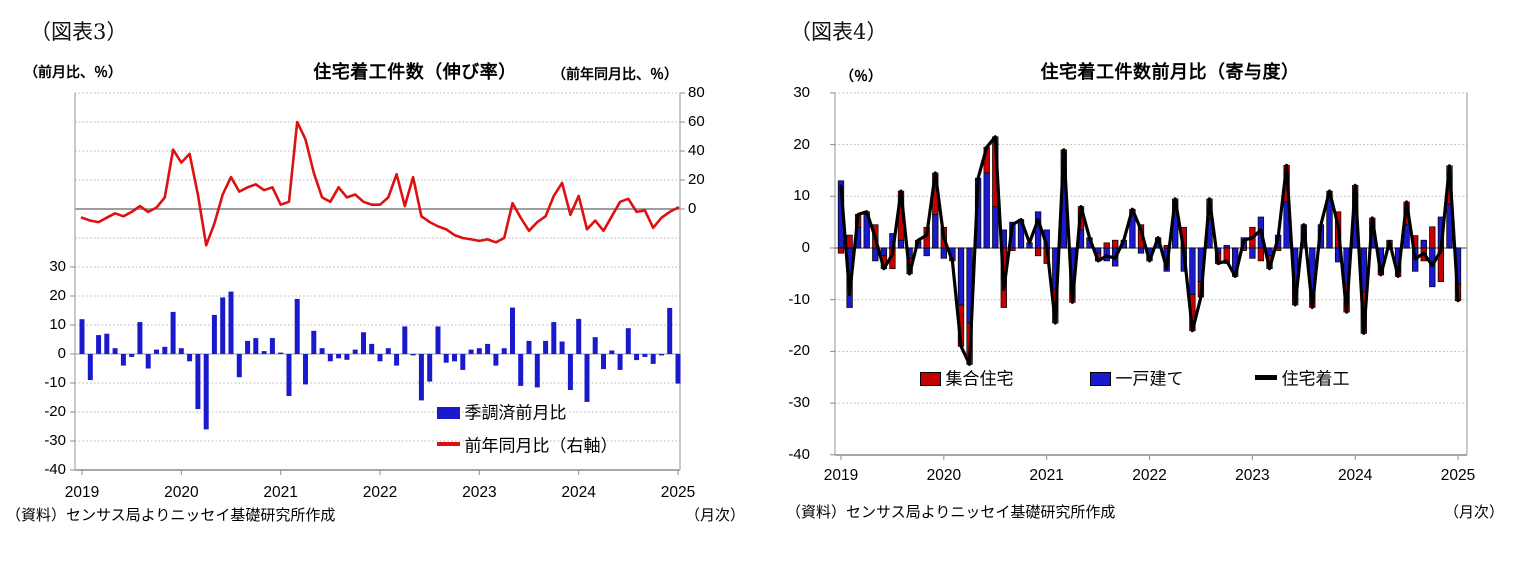 This screenshot has height=561, width=1519. Describe the element at coordinates (55, 411) in the screenshot. I see `fig3-left-axis-tick-label: -20` at that location.